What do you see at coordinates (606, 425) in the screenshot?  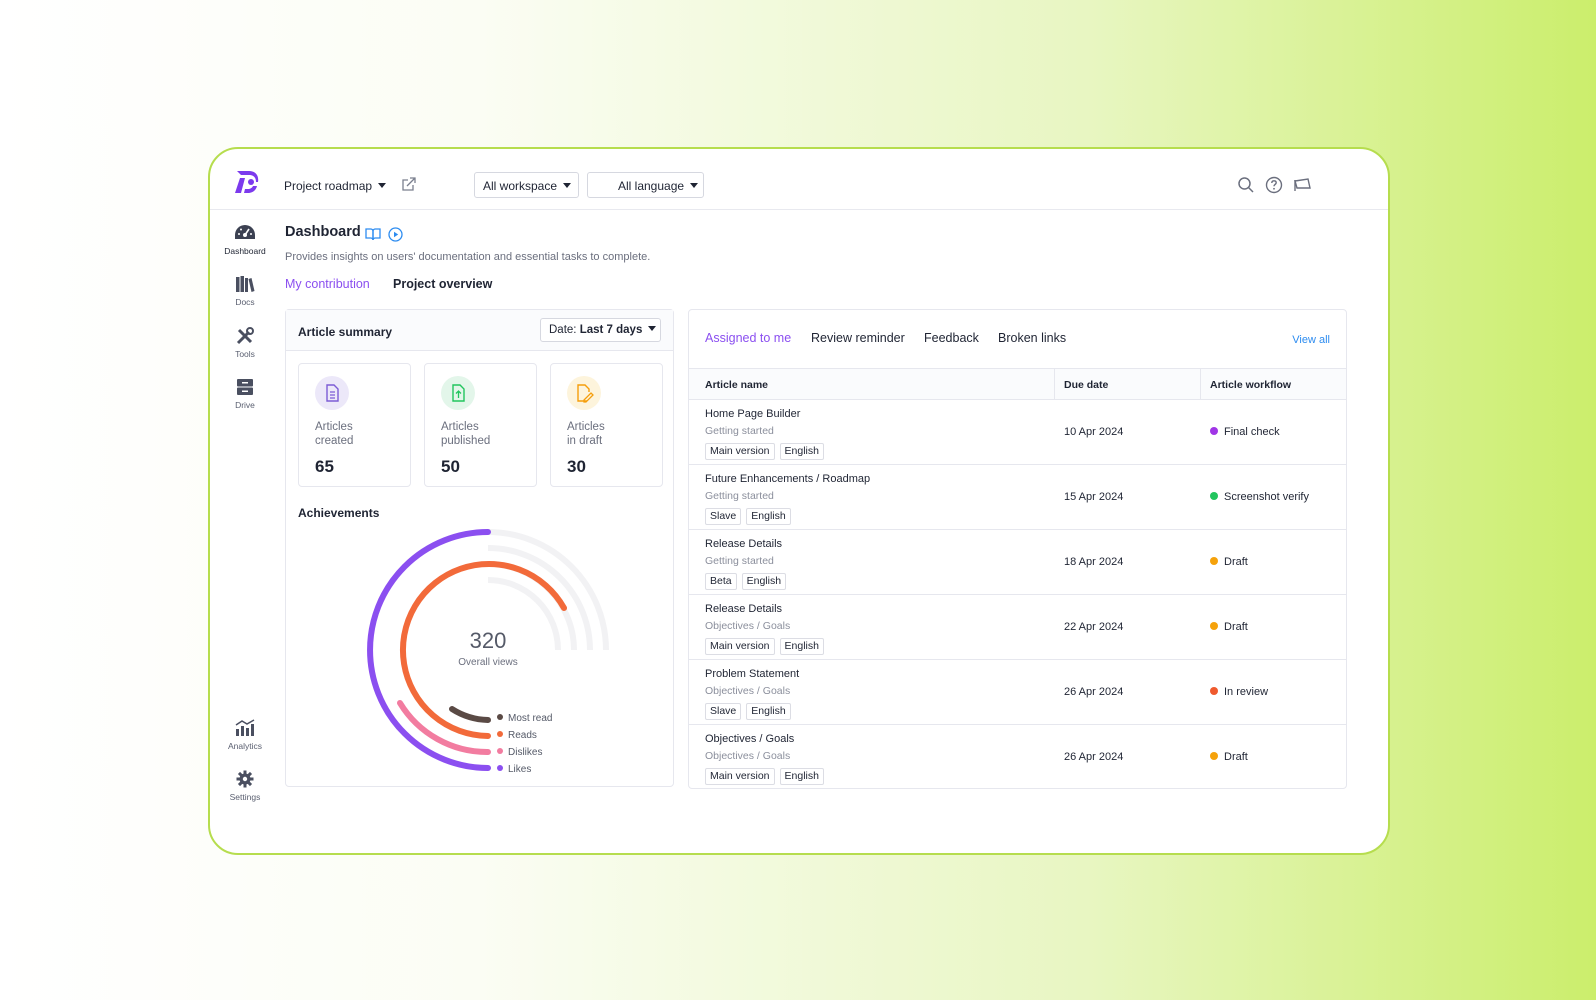 I see `stat-card-draft: Articles in draft 30` at bounding box center [606, 425].